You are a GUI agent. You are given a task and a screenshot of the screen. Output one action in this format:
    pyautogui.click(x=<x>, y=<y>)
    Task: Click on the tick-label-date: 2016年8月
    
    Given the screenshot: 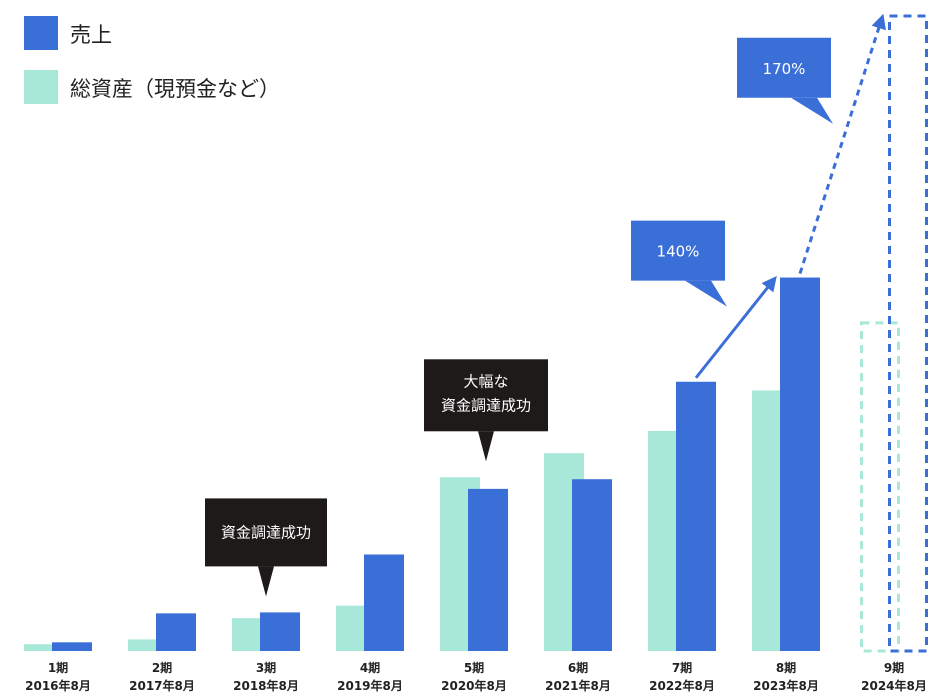 What is the action you would take?
    pyautogui.click(x=58, y=685)
    